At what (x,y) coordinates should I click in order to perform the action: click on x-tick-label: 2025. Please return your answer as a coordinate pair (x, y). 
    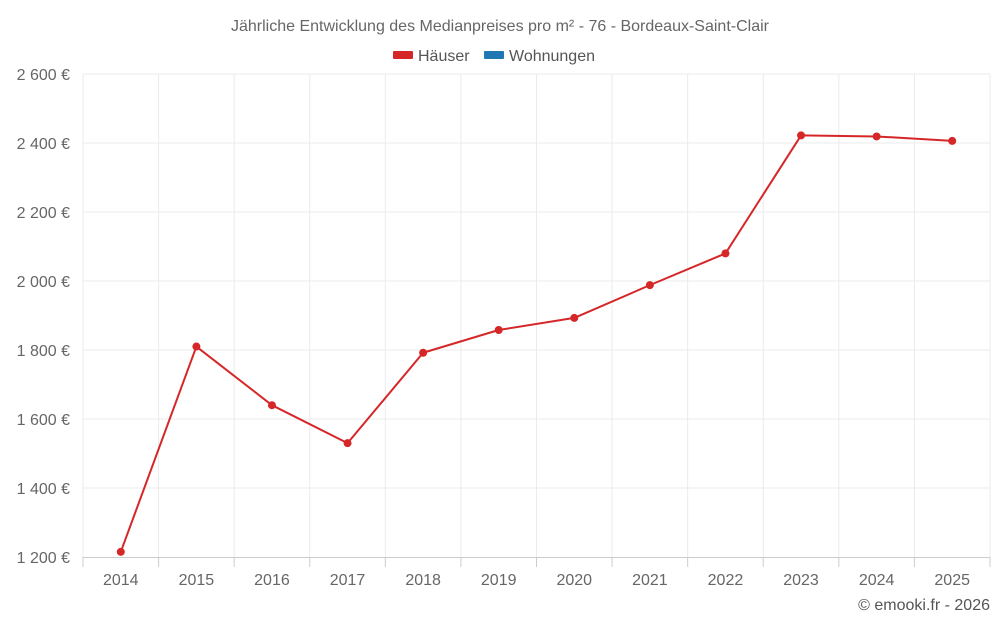
    Looking at the image, I should click on (952, 580).